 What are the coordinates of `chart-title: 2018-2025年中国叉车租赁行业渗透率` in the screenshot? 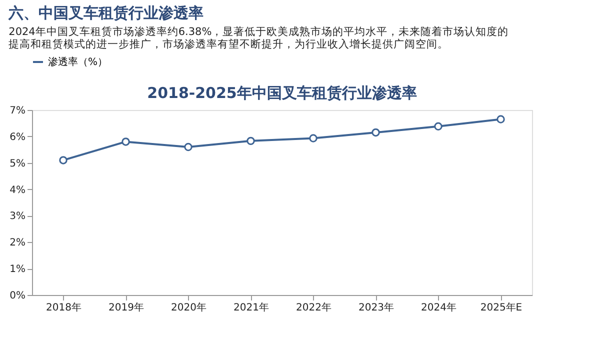 It's located at (282, 93).